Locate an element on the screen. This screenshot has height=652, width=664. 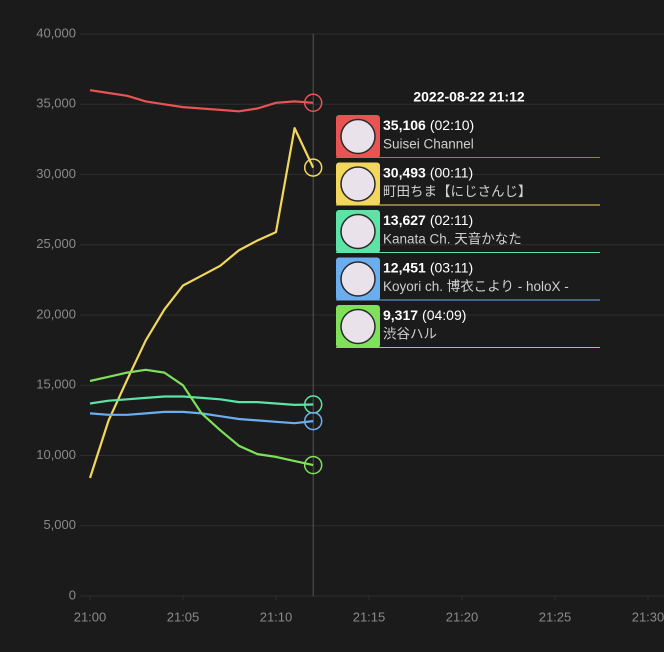
y-tick-label: 10,000 is located at coordinates (56, 454).